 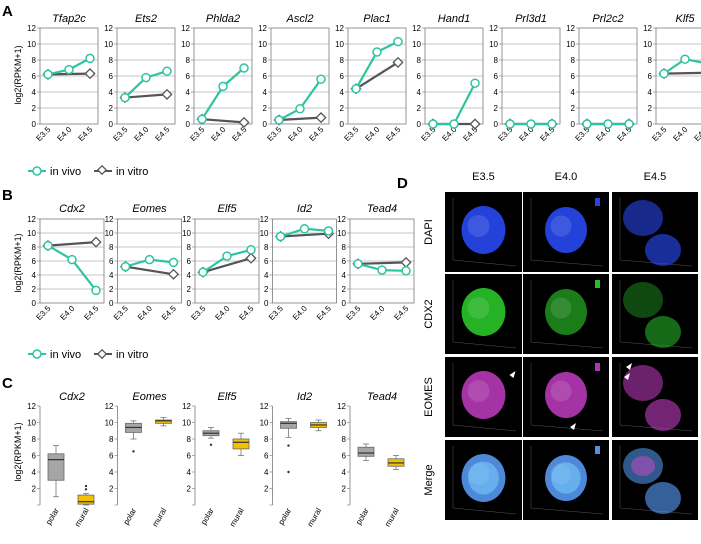 I want to click on panel-letter-a: A, so click(x=7, y=11).